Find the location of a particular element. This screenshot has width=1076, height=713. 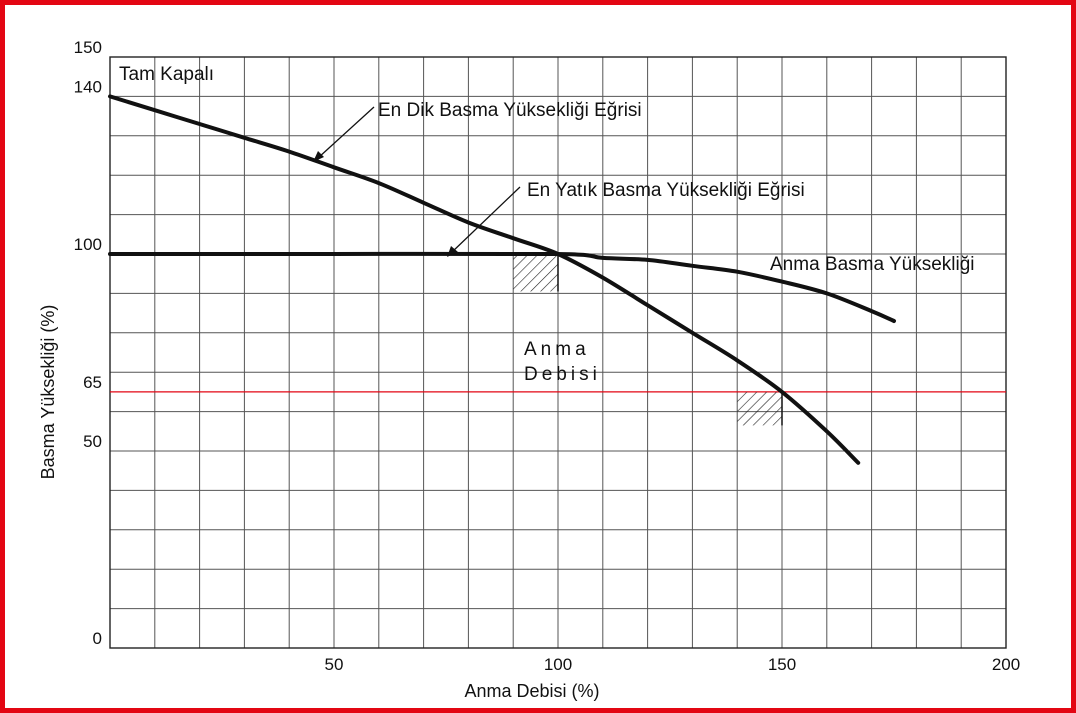

leader-flat-curve is located at coordinates (485, 220).